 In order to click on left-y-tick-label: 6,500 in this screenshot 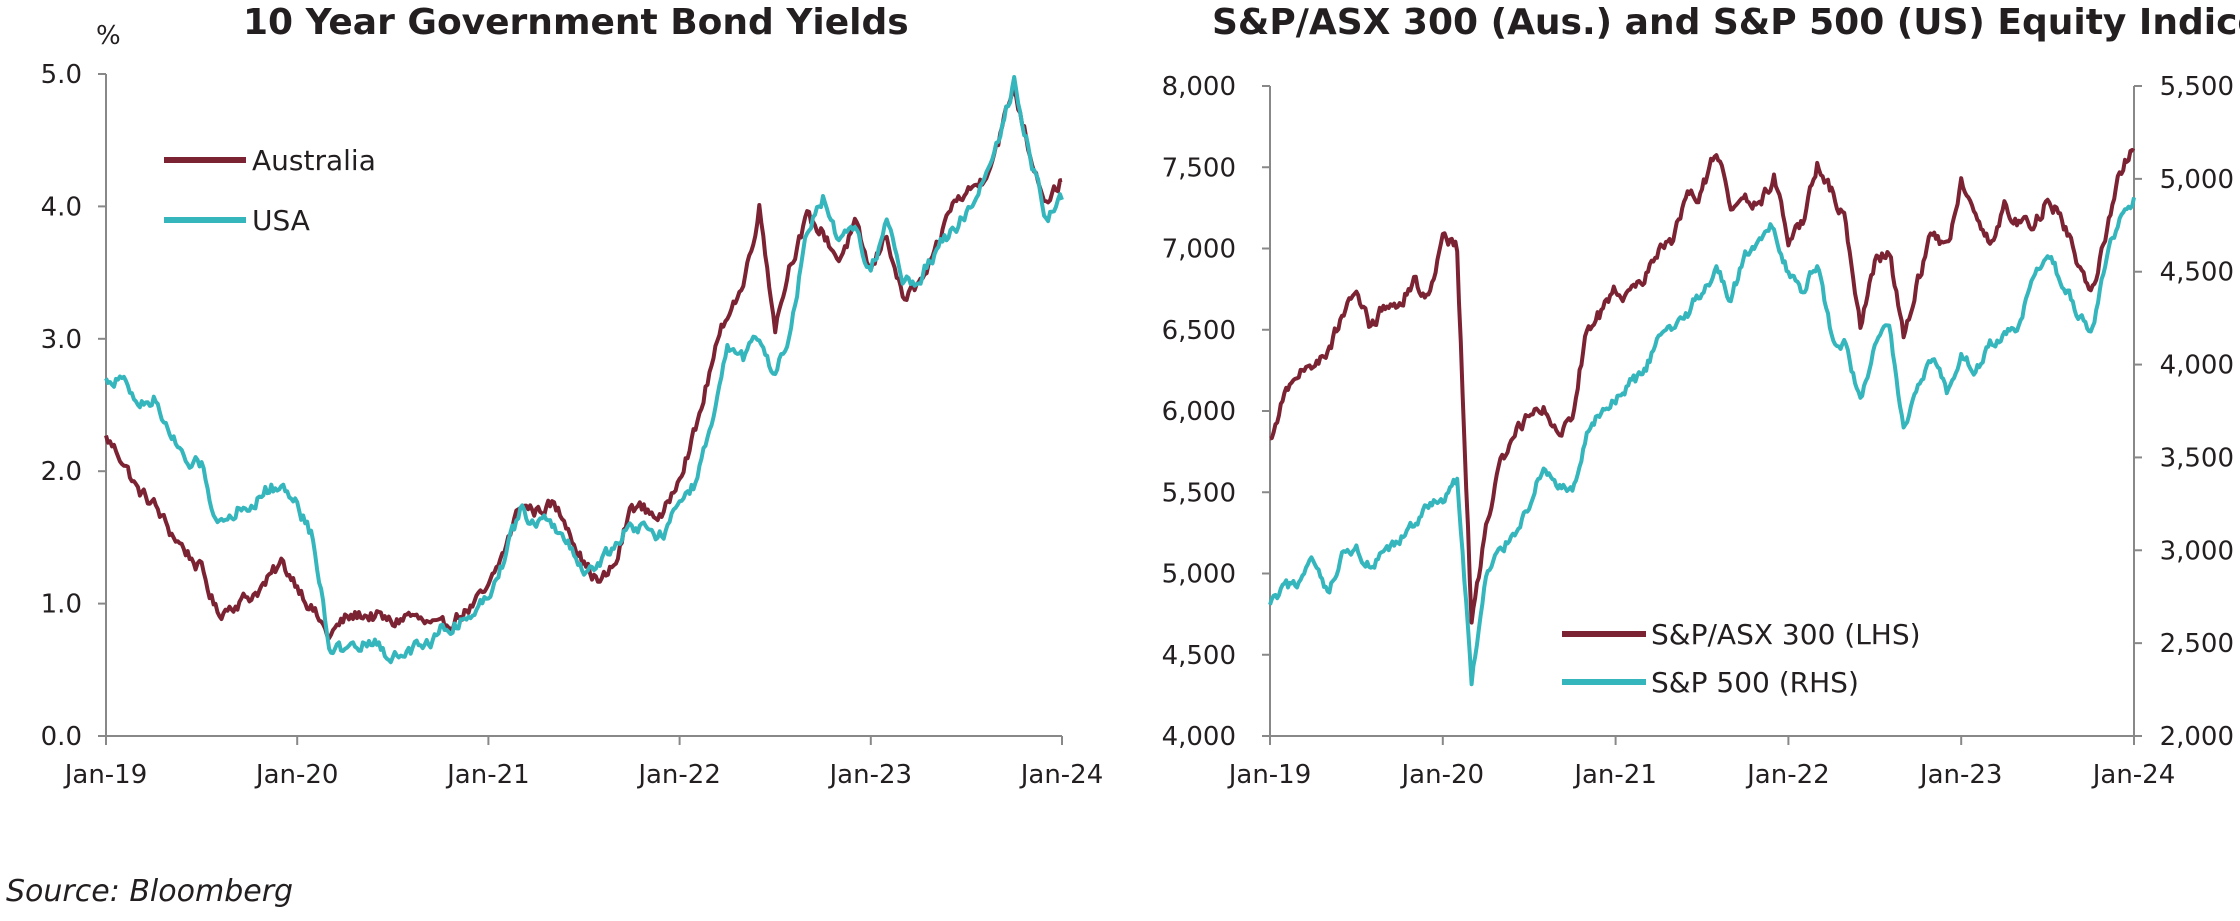, I will do `click(1199, 331)`.